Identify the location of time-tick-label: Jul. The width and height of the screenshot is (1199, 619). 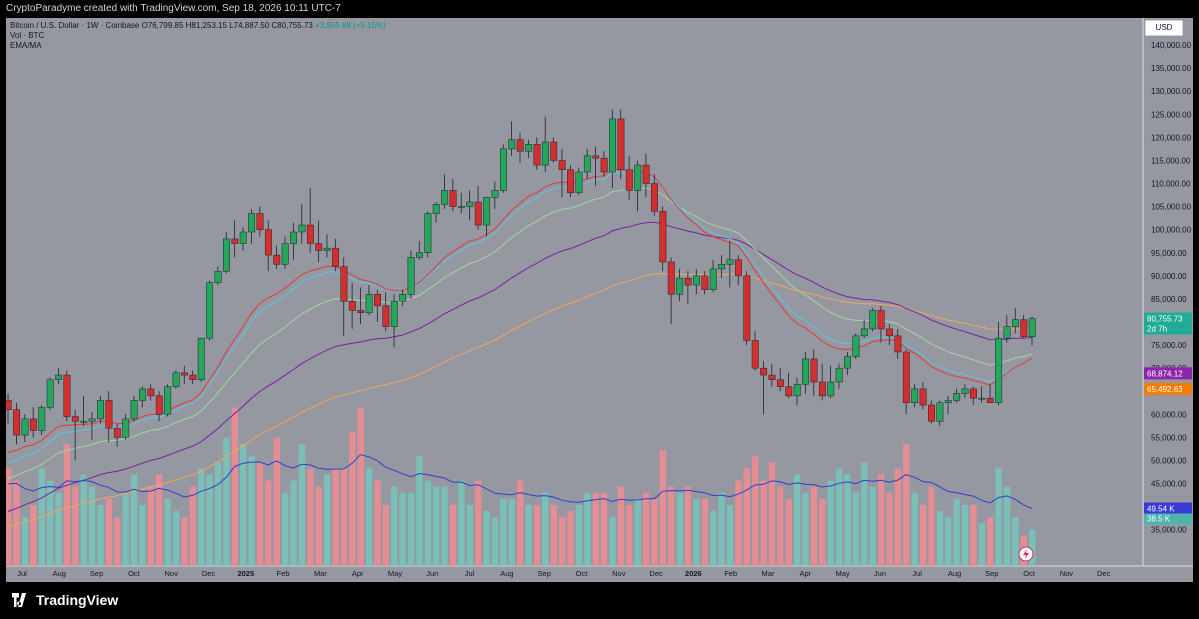
(22, 573).